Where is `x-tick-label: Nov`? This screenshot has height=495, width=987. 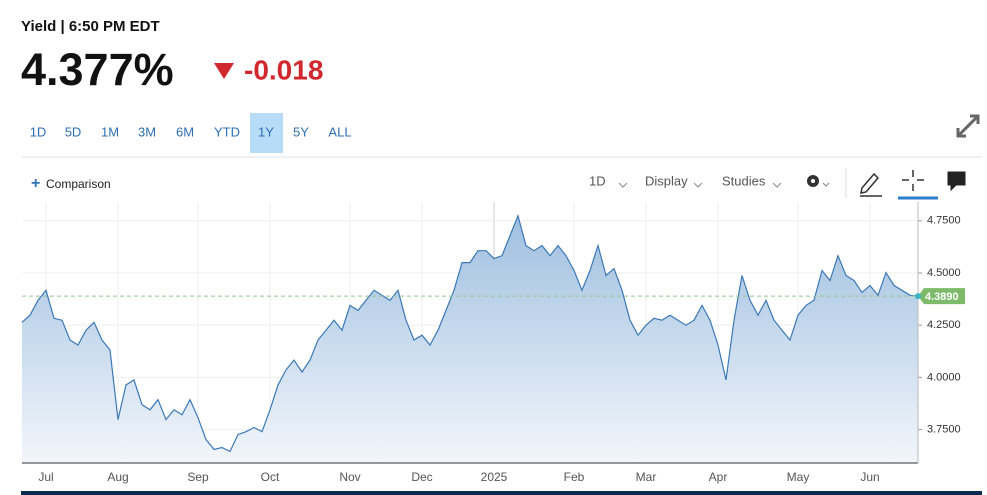 x-tick-label: Nov is located at coordinates (349, 477).